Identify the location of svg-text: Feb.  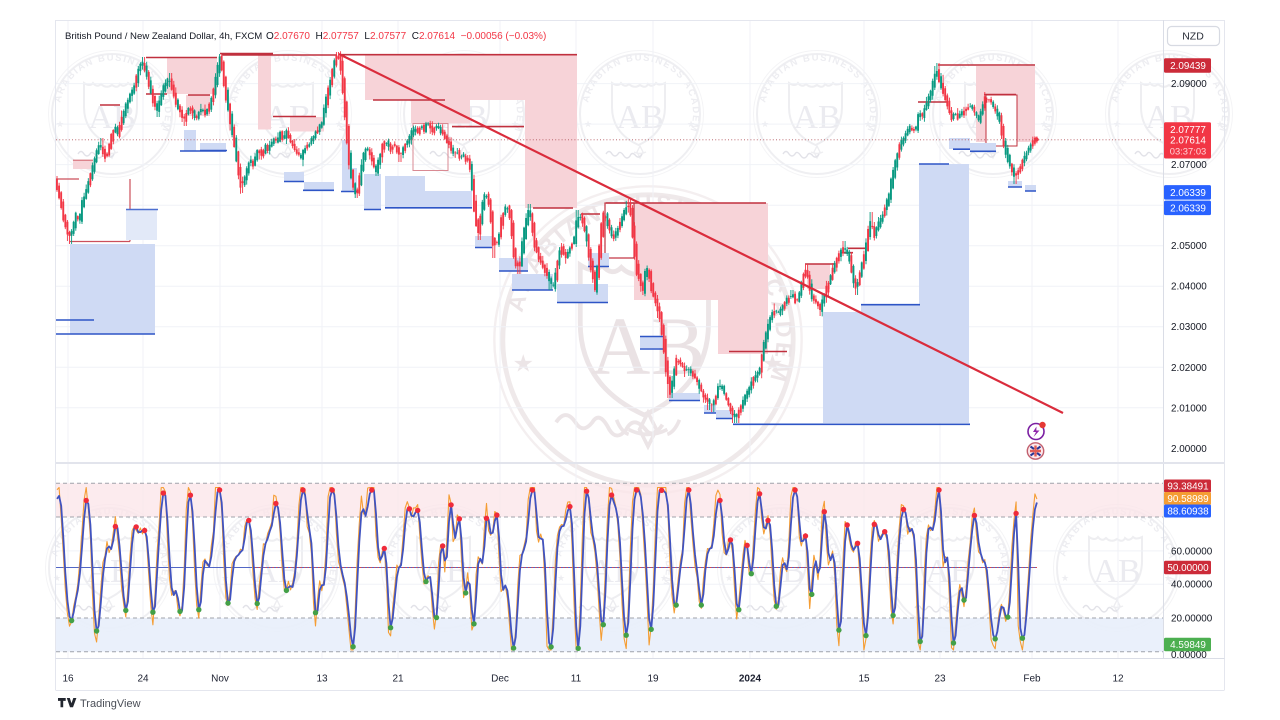
(1032, 679).